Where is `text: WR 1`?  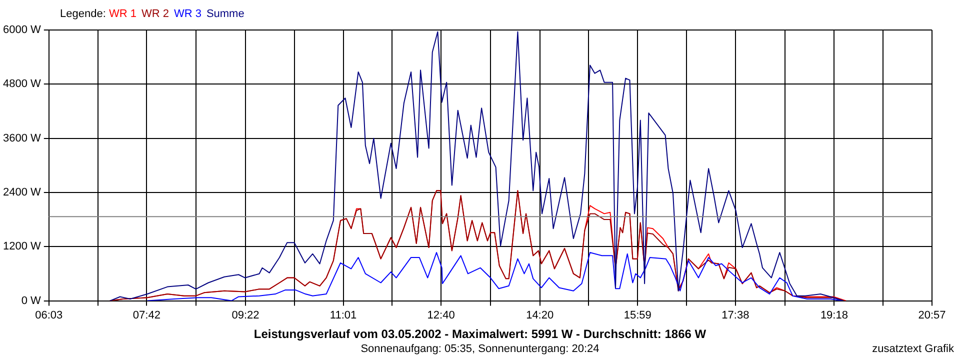 text: WR 1 is located at coordinates (122, 14).